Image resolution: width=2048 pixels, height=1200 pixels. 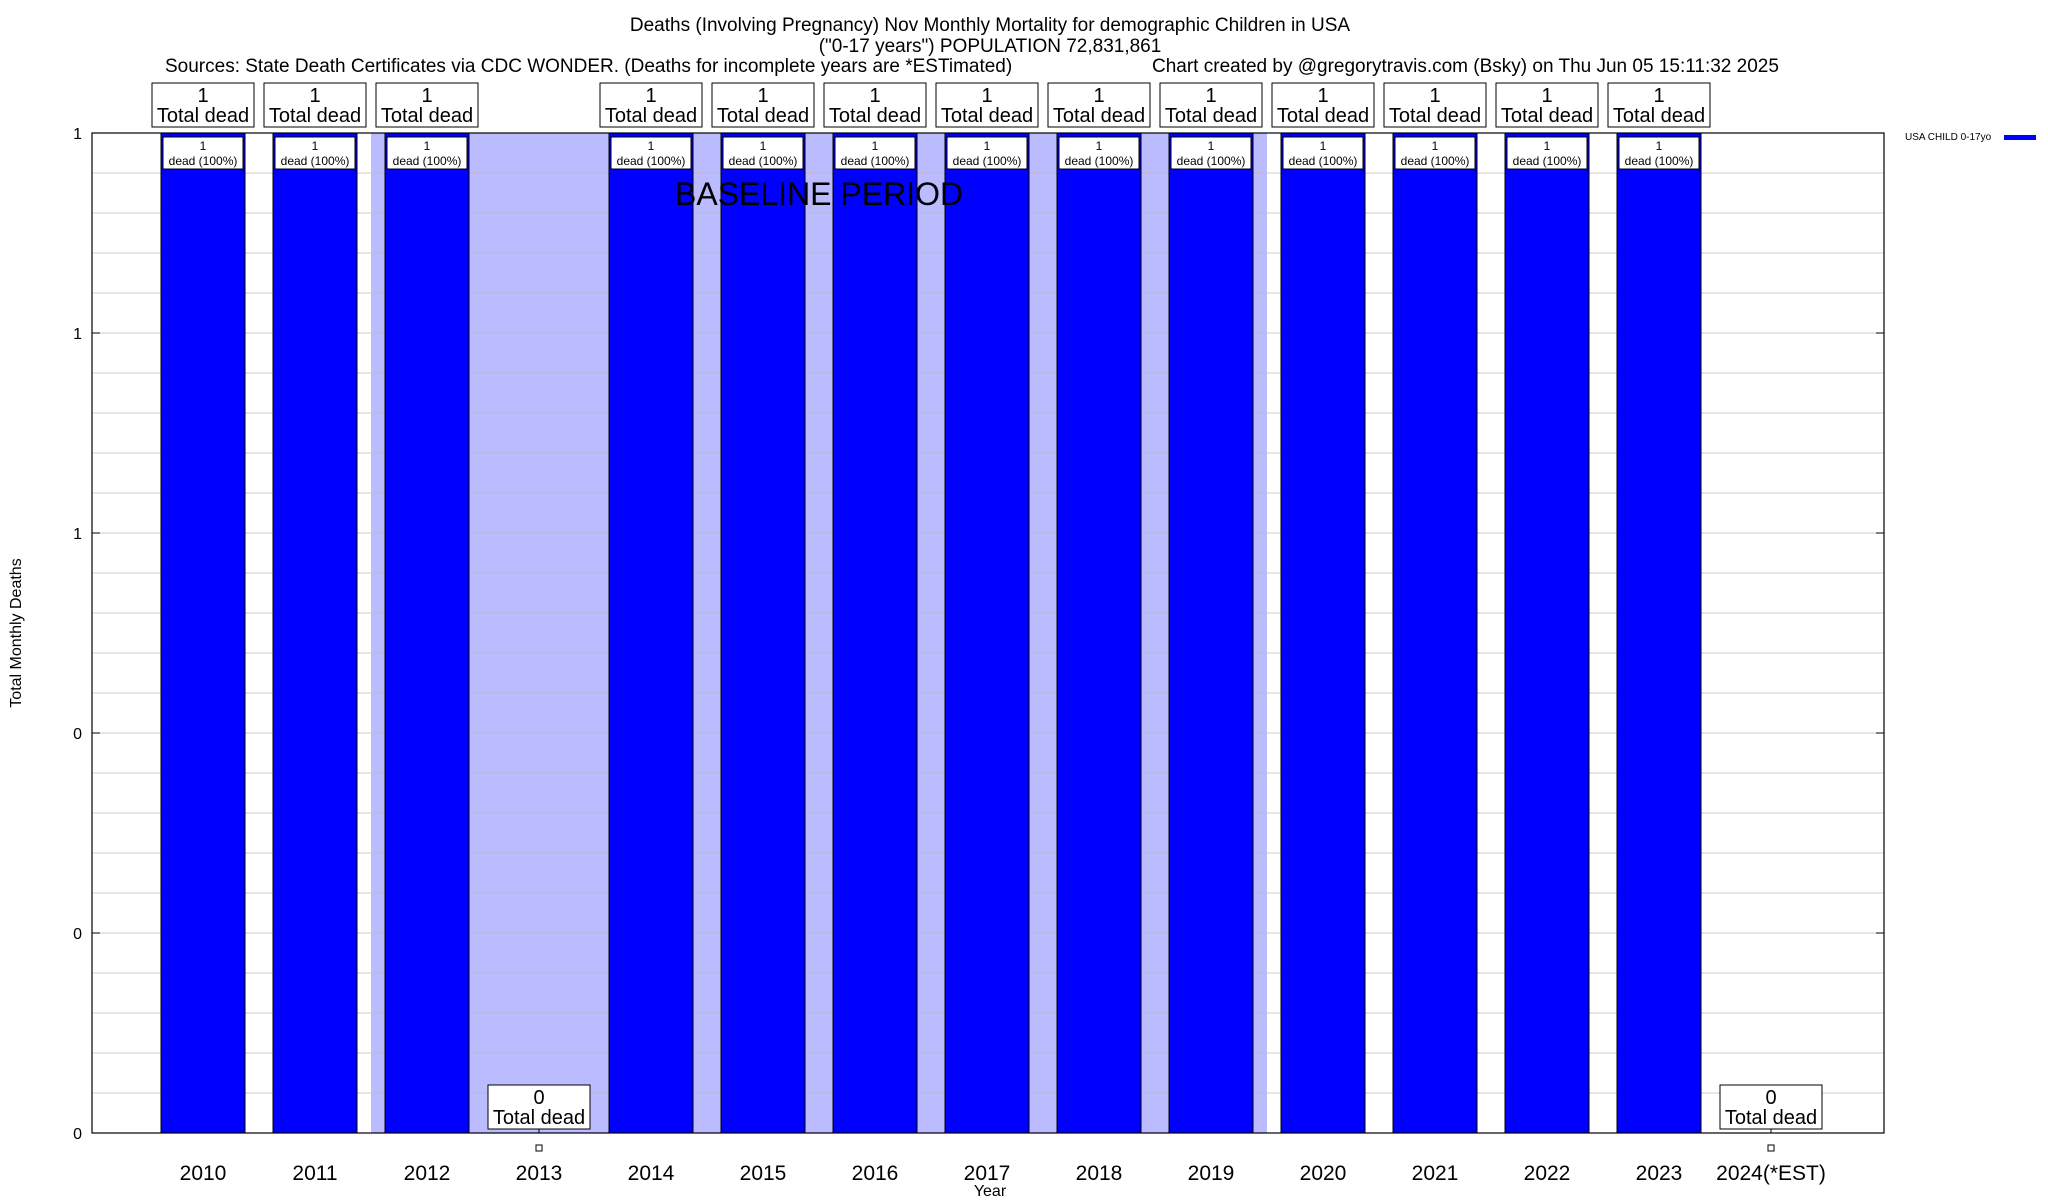 I want to click on x-category-label: 2017, so click(x=987, y=1173).